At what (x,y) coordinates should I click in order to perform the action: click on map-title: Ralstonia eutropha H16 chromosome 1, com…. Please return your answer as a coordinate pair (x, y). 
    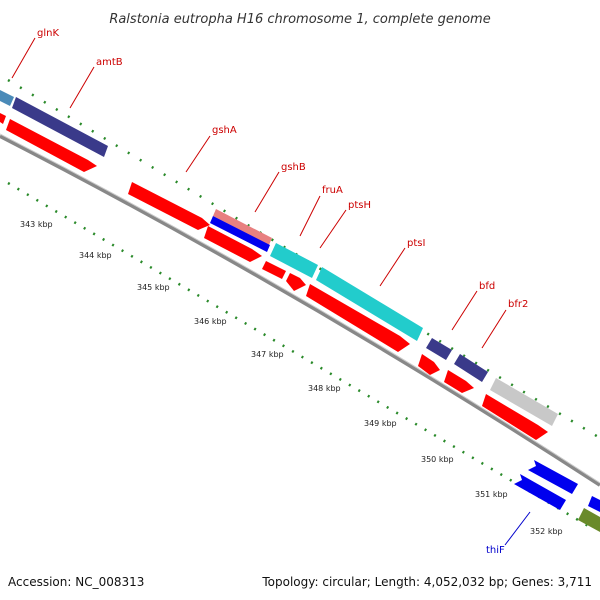
    Looking at the image, I should click on (299, 19).